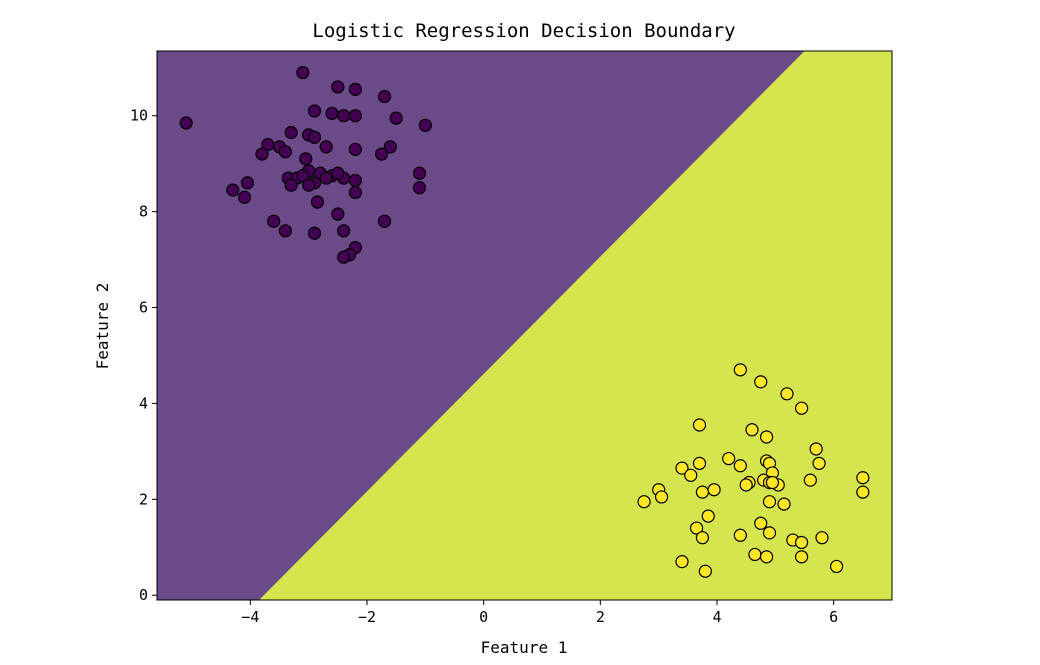 This screenshot has height=665, width=1040. What do you see at coordinates (143, 212) in the screenshot?
I see `y-tick-label: 8` at bounding box center [143, 212].